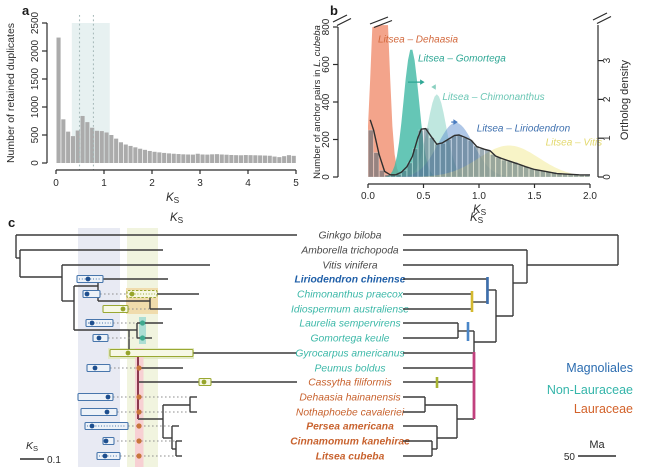  I want to click on y-tick-label: 600, so click(326, 64).